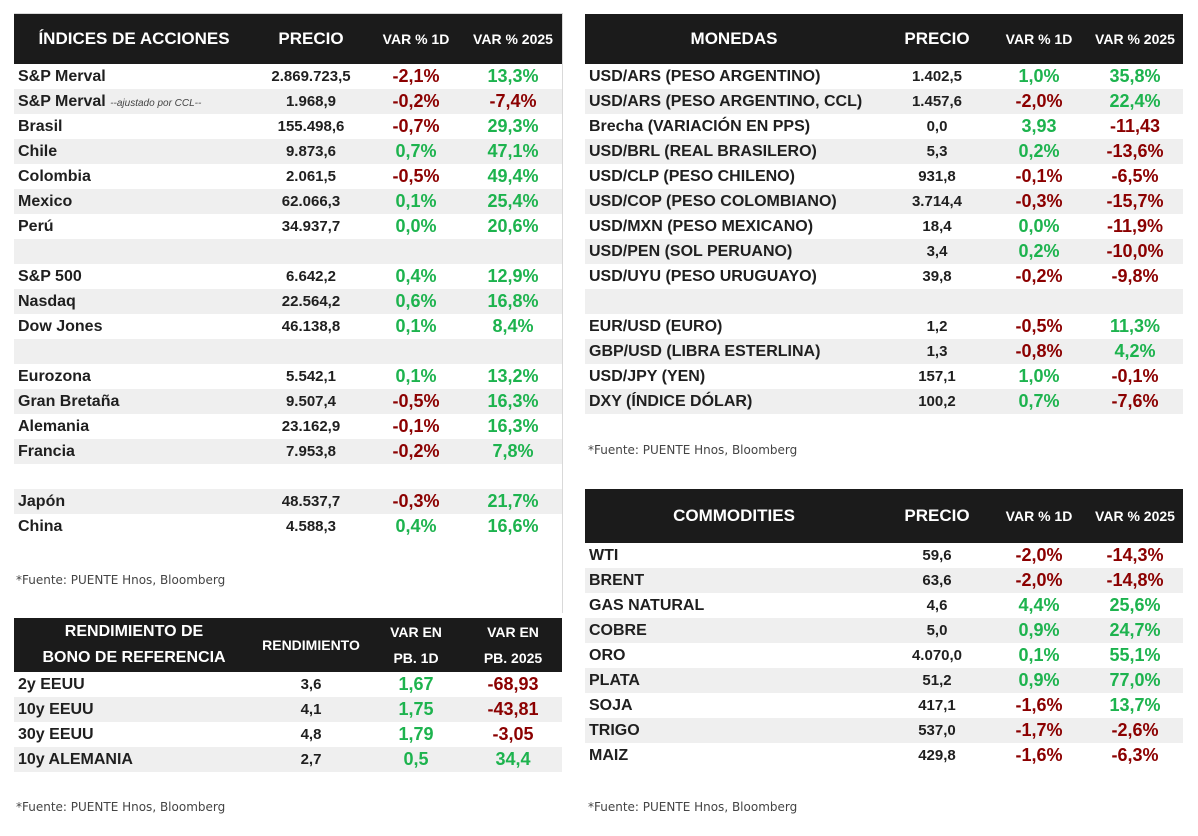  I want to click on spacer-row, so click(288, 251).